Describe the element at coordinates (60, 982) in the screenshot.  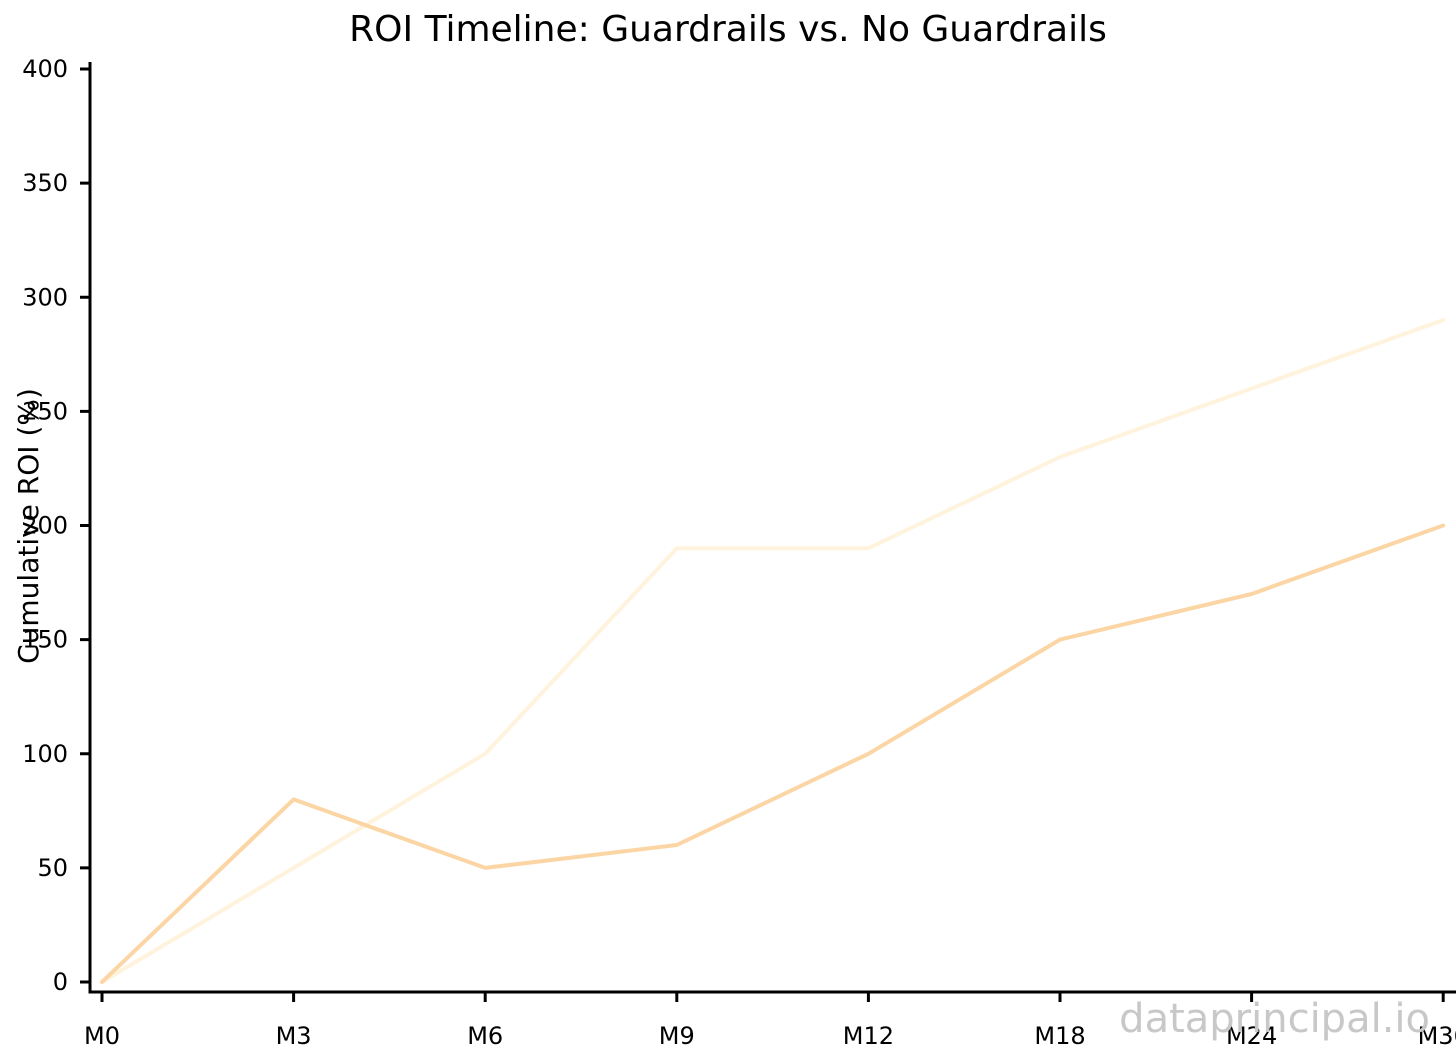
I see `y-tick-label-0: 0` at that location.